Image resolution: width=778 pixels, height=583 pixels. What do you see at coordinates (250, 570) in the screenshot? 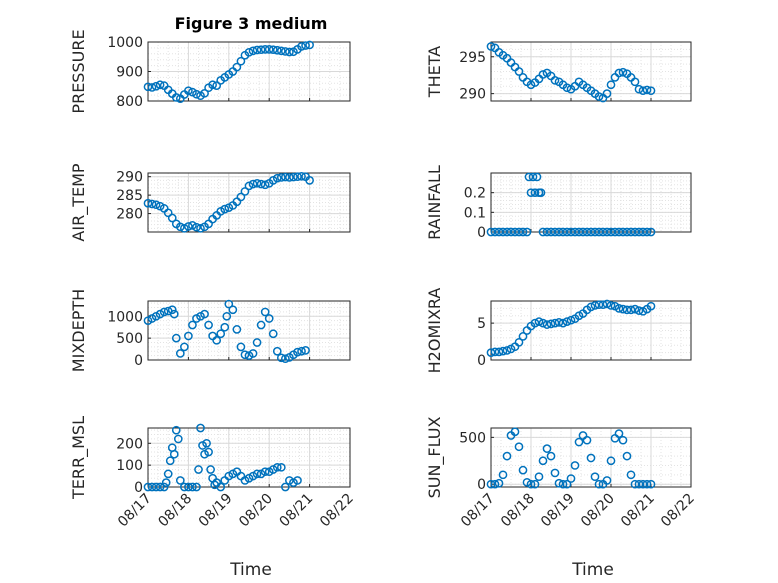
I see `x-axis-label: Time` at bounding box center [250, 570].